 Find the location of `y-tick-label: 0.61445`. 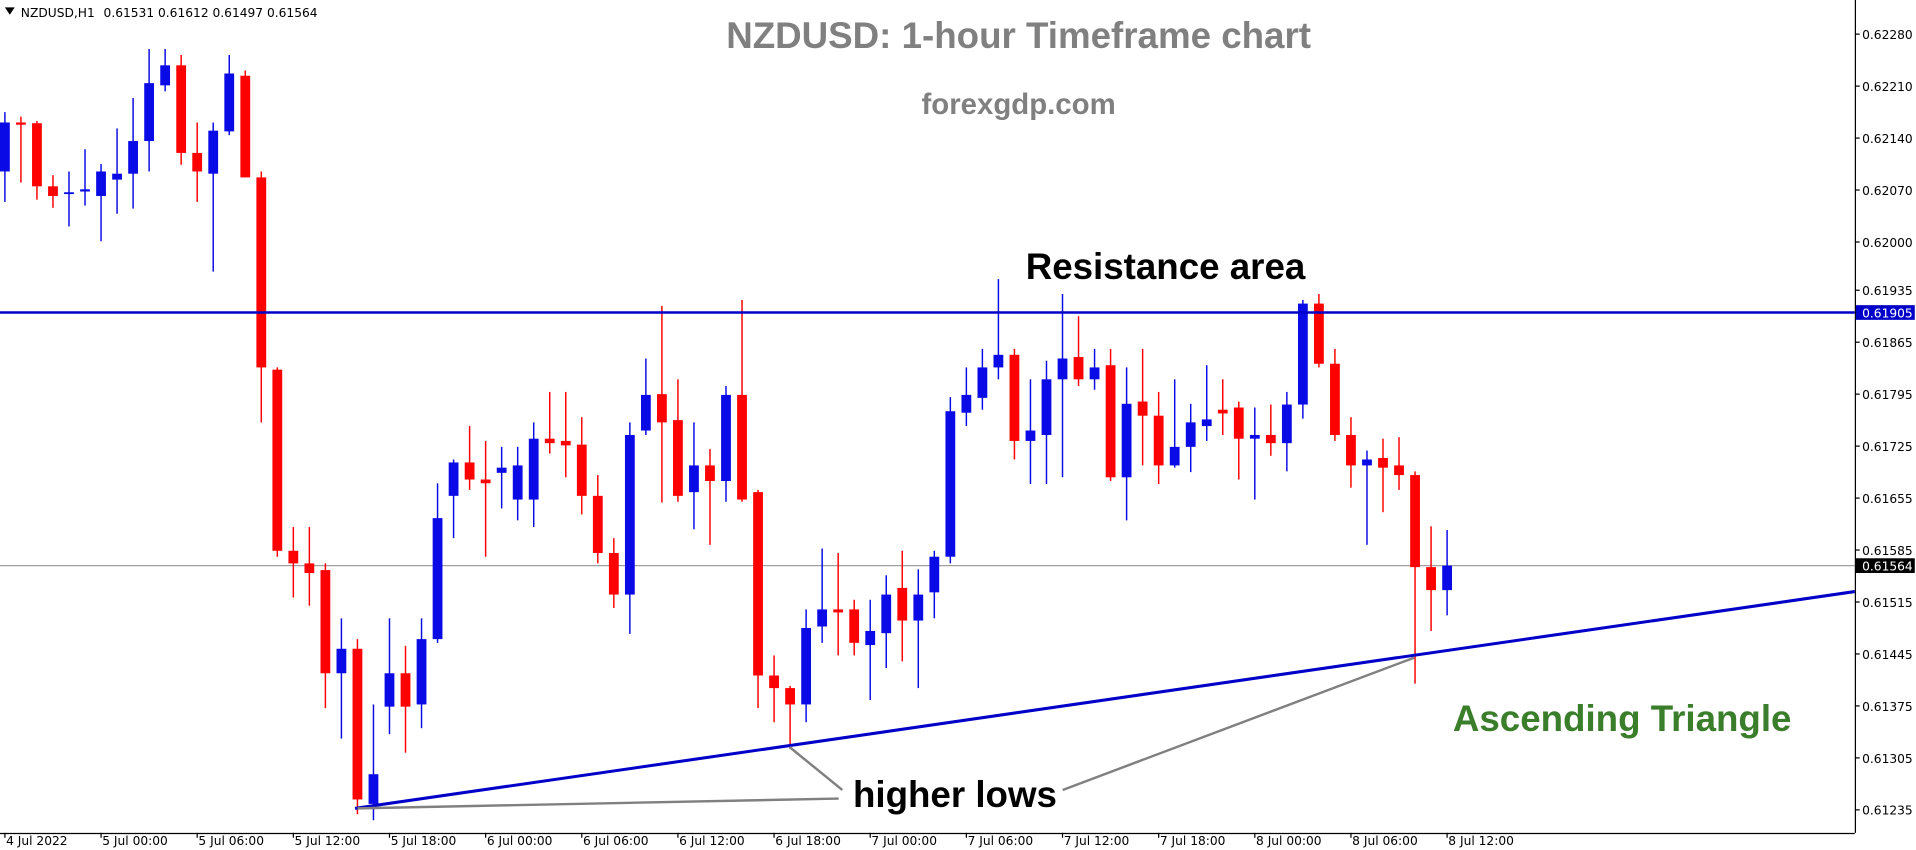

y-tick-label: 0.61445 is located at coordinates (1887, 655).